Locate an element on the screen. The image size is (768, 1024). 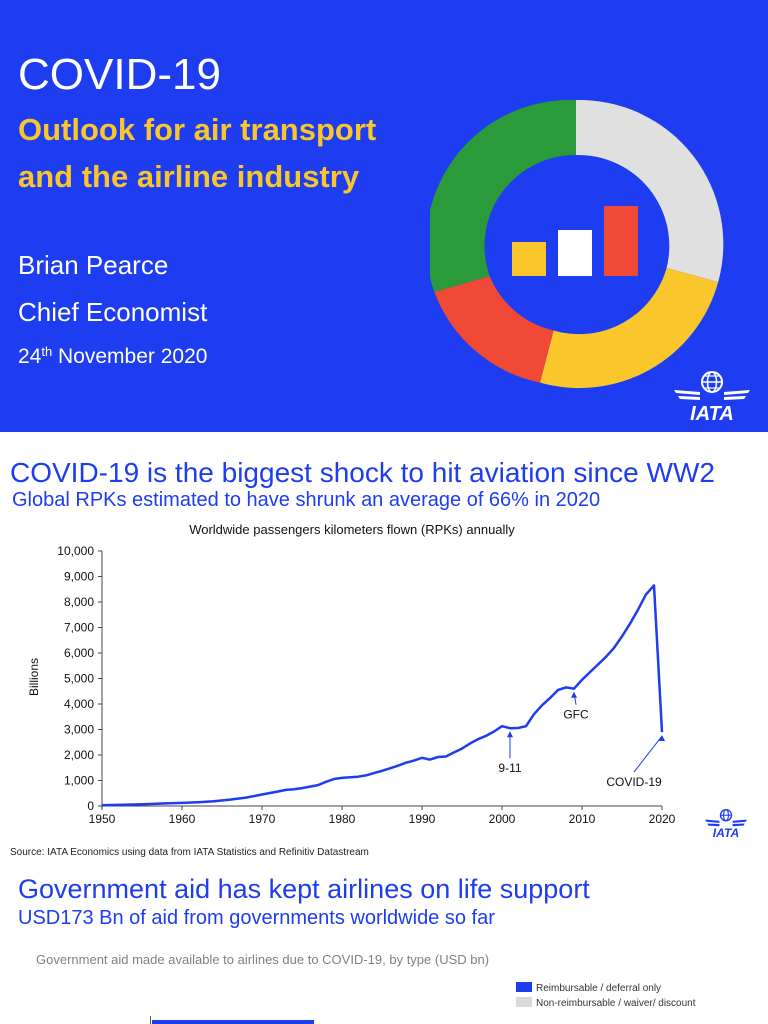
legend-item-reimbursable: Reimbursable / deferral only is located at coordinates (588, 988).